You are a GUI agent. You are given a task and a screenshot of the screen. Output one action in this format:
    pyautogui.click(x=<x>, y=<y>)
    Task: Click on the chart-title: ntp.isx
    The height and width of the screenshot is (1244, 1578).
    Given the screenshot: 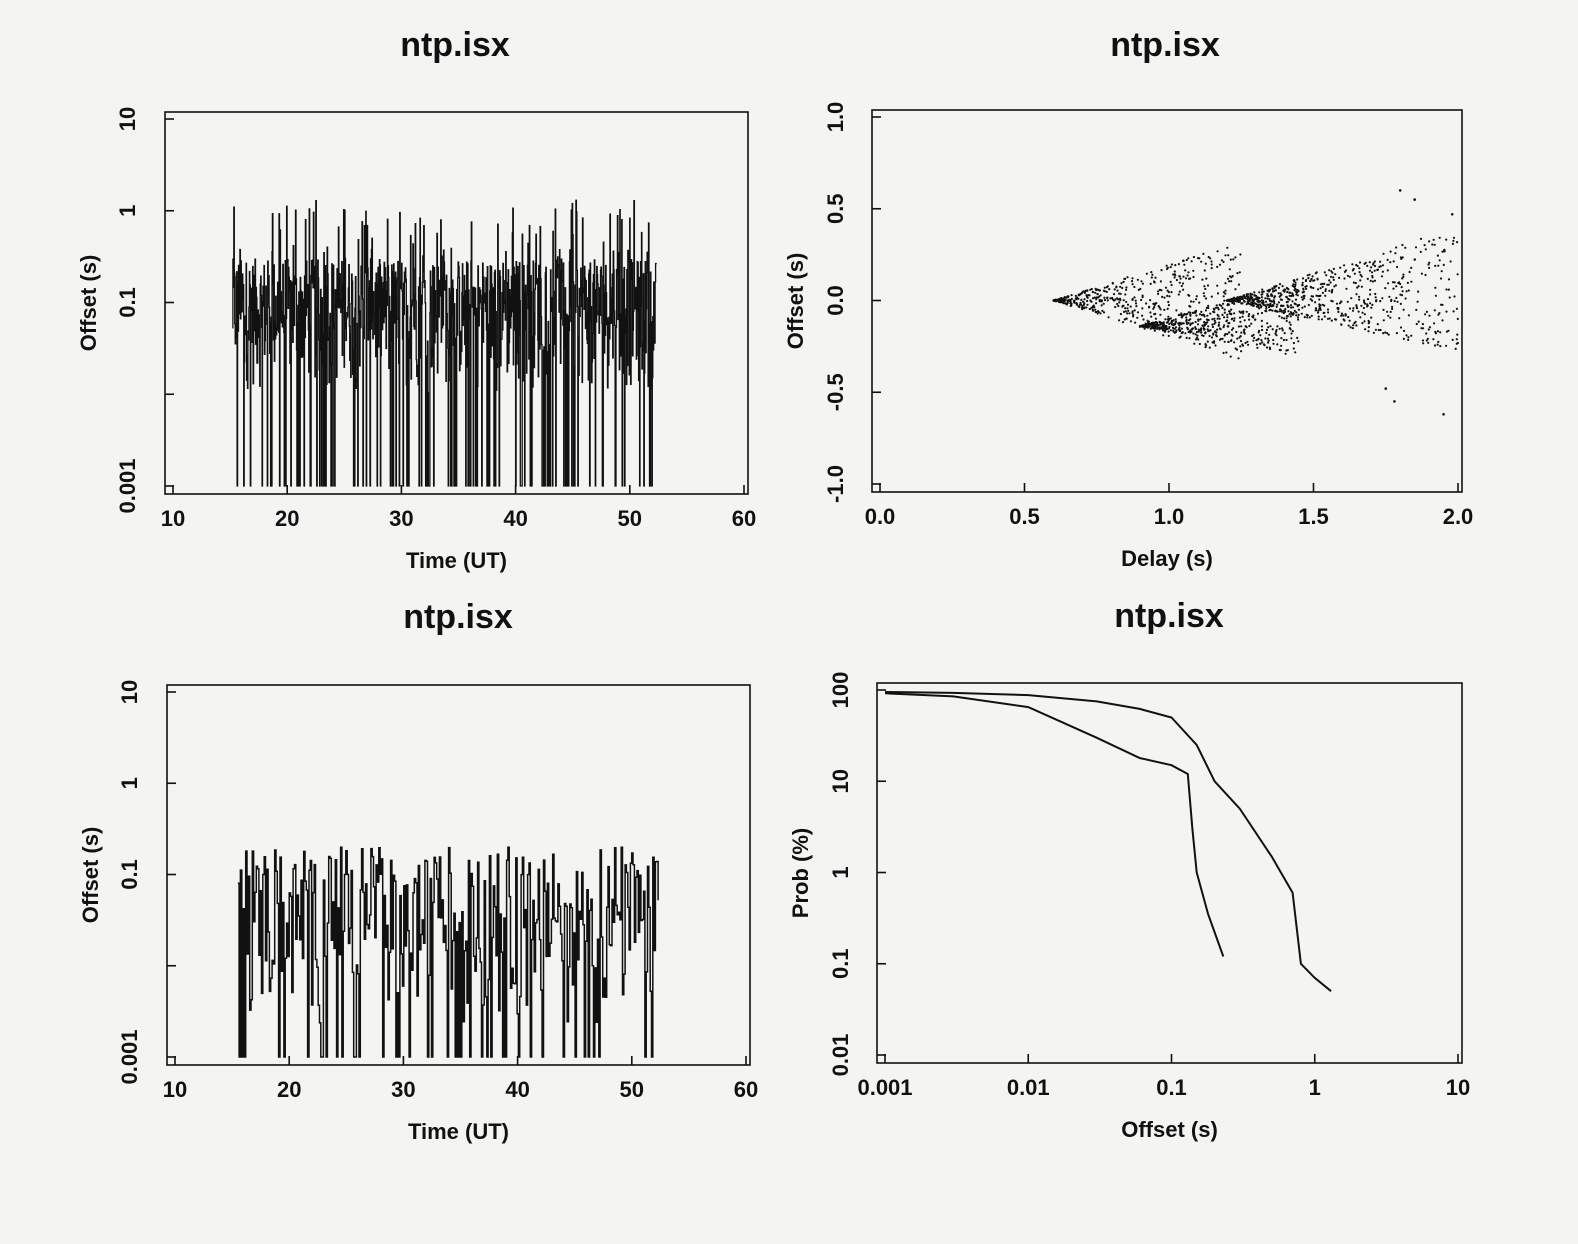 What is the action you would take?
    pyautogui.click(x=1165, y=45)
    